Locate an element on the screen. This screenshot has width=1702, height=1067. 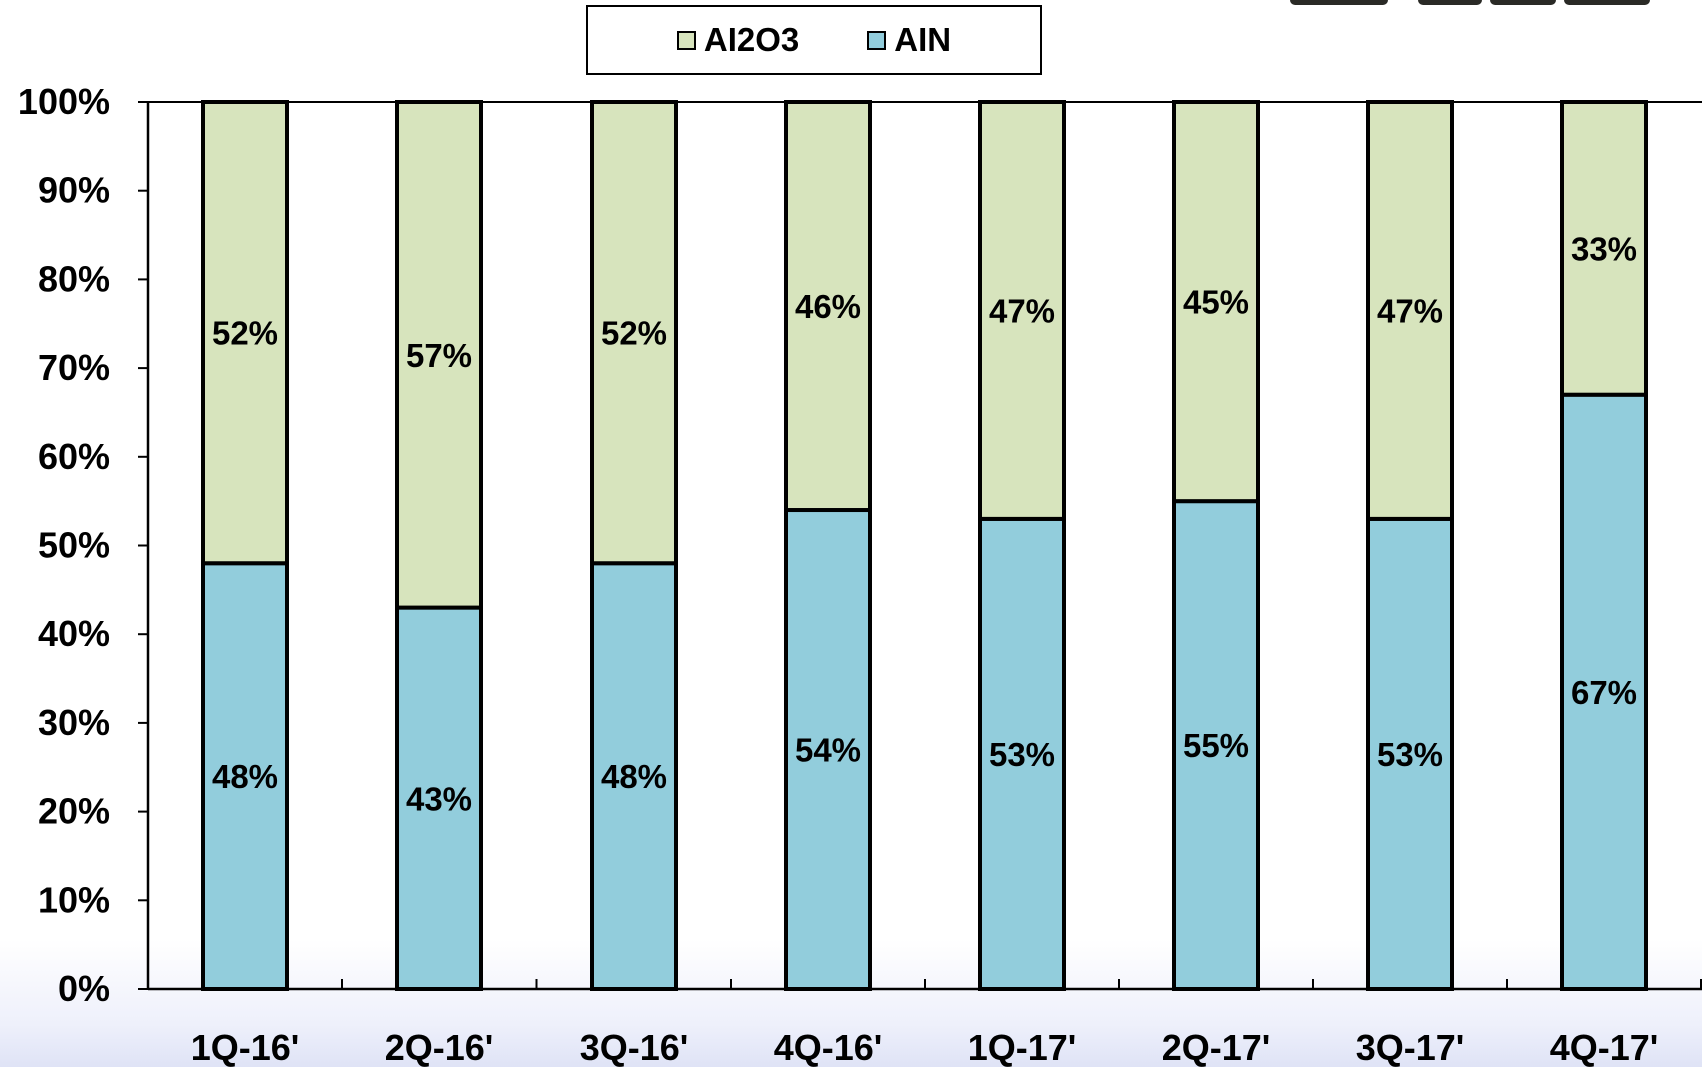
data-label-ain: 55% is located at coordinates (1216, 745).